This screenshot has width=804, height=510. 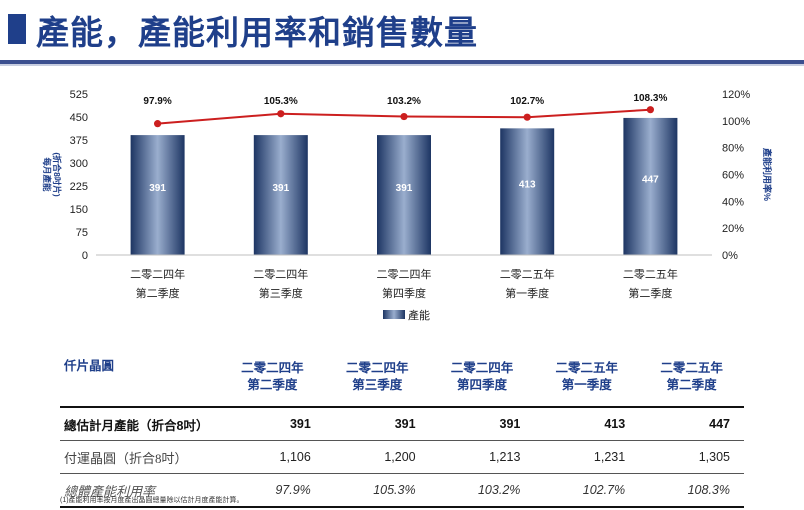 I want to click on table-cell: 1,231, so click(x=587, y=457).